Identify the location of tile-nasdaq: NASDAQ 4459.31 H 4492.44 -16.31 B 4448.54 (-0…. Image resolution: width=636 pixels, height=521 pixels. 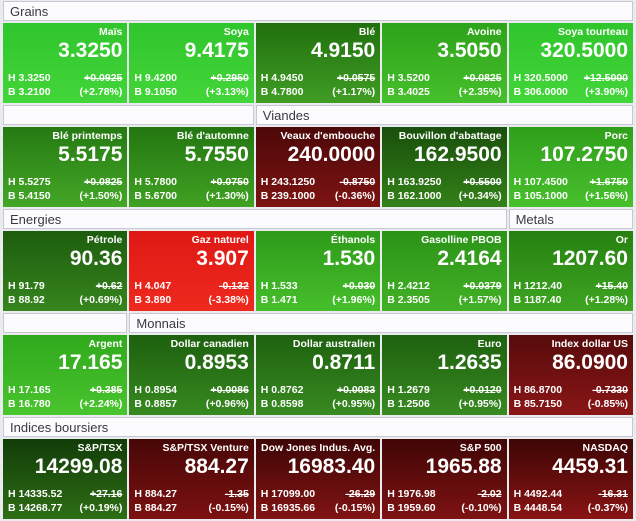
(570, 479).